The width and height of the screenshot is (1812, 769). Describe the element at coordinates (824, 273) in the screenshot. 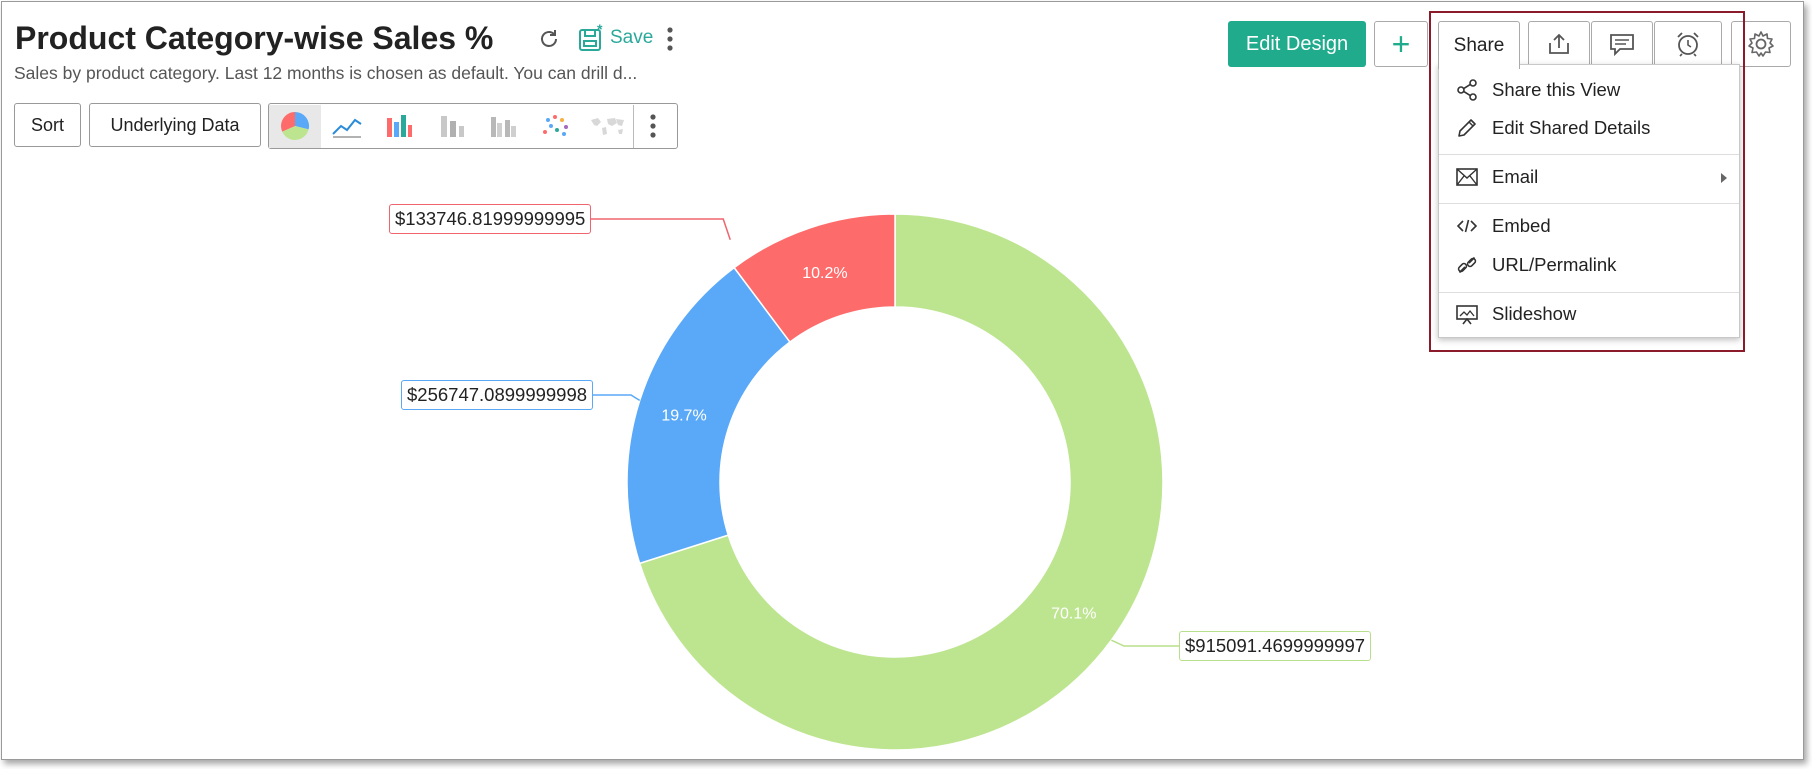

I see `percent-label-slice-3: 10.2%` at that location.